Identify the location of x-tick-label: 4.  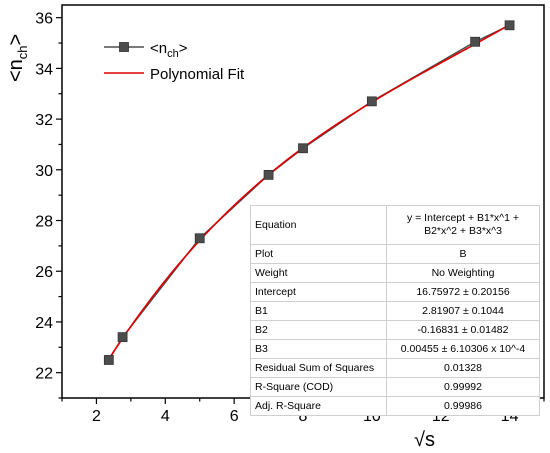
(165, 416).